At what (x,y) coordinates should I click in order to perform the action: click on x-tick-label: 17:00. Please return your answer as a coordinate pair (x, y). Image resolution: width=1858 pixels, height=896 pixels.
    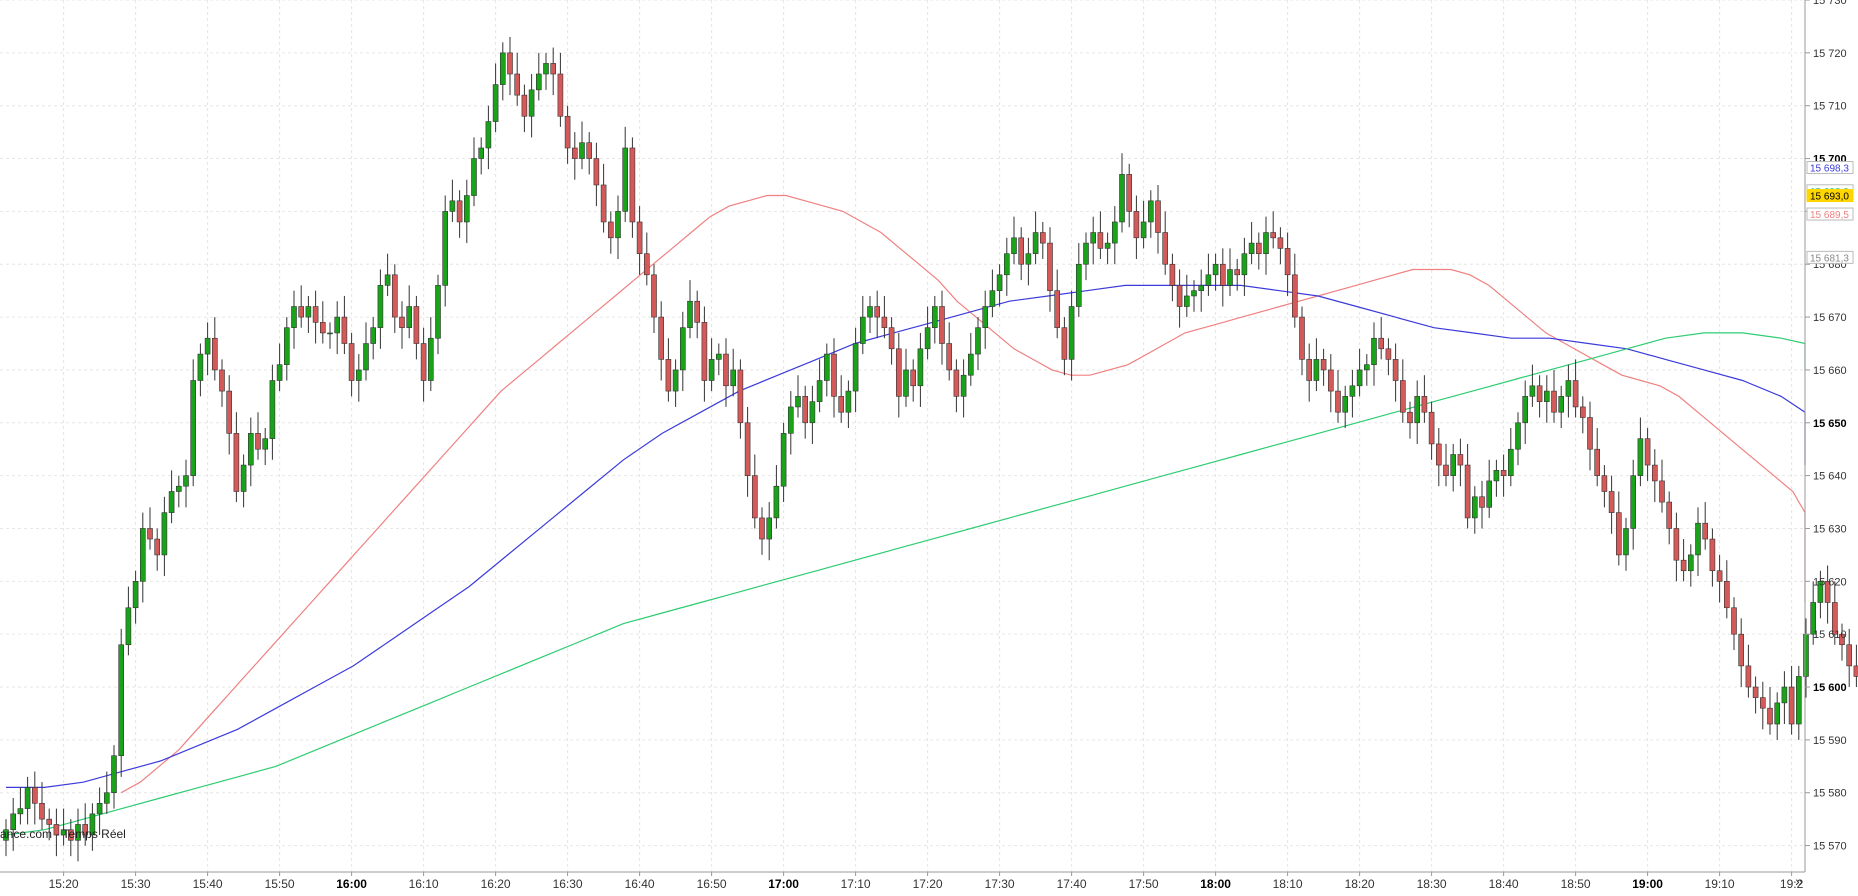
    Looking at the image, I should click on (783, 884).